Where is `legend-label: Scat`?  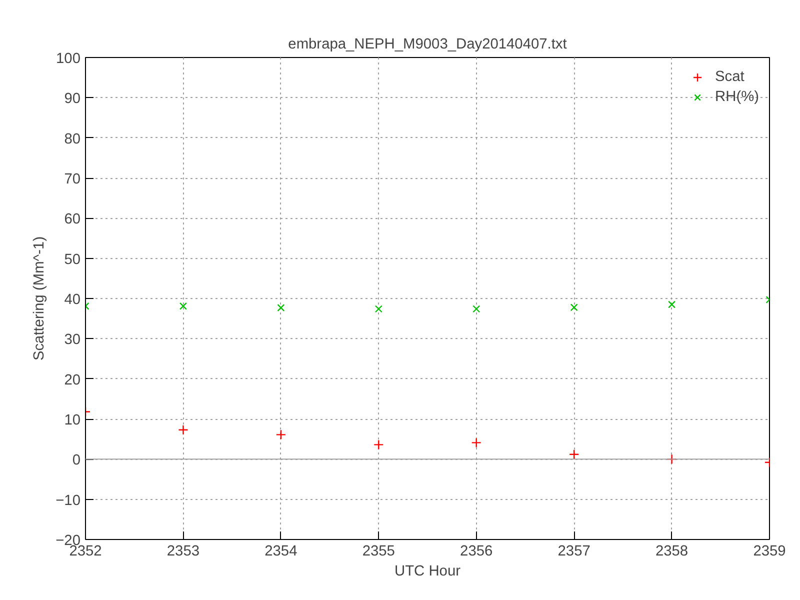 legend-label: Scat is located at coordinates (729, 77).